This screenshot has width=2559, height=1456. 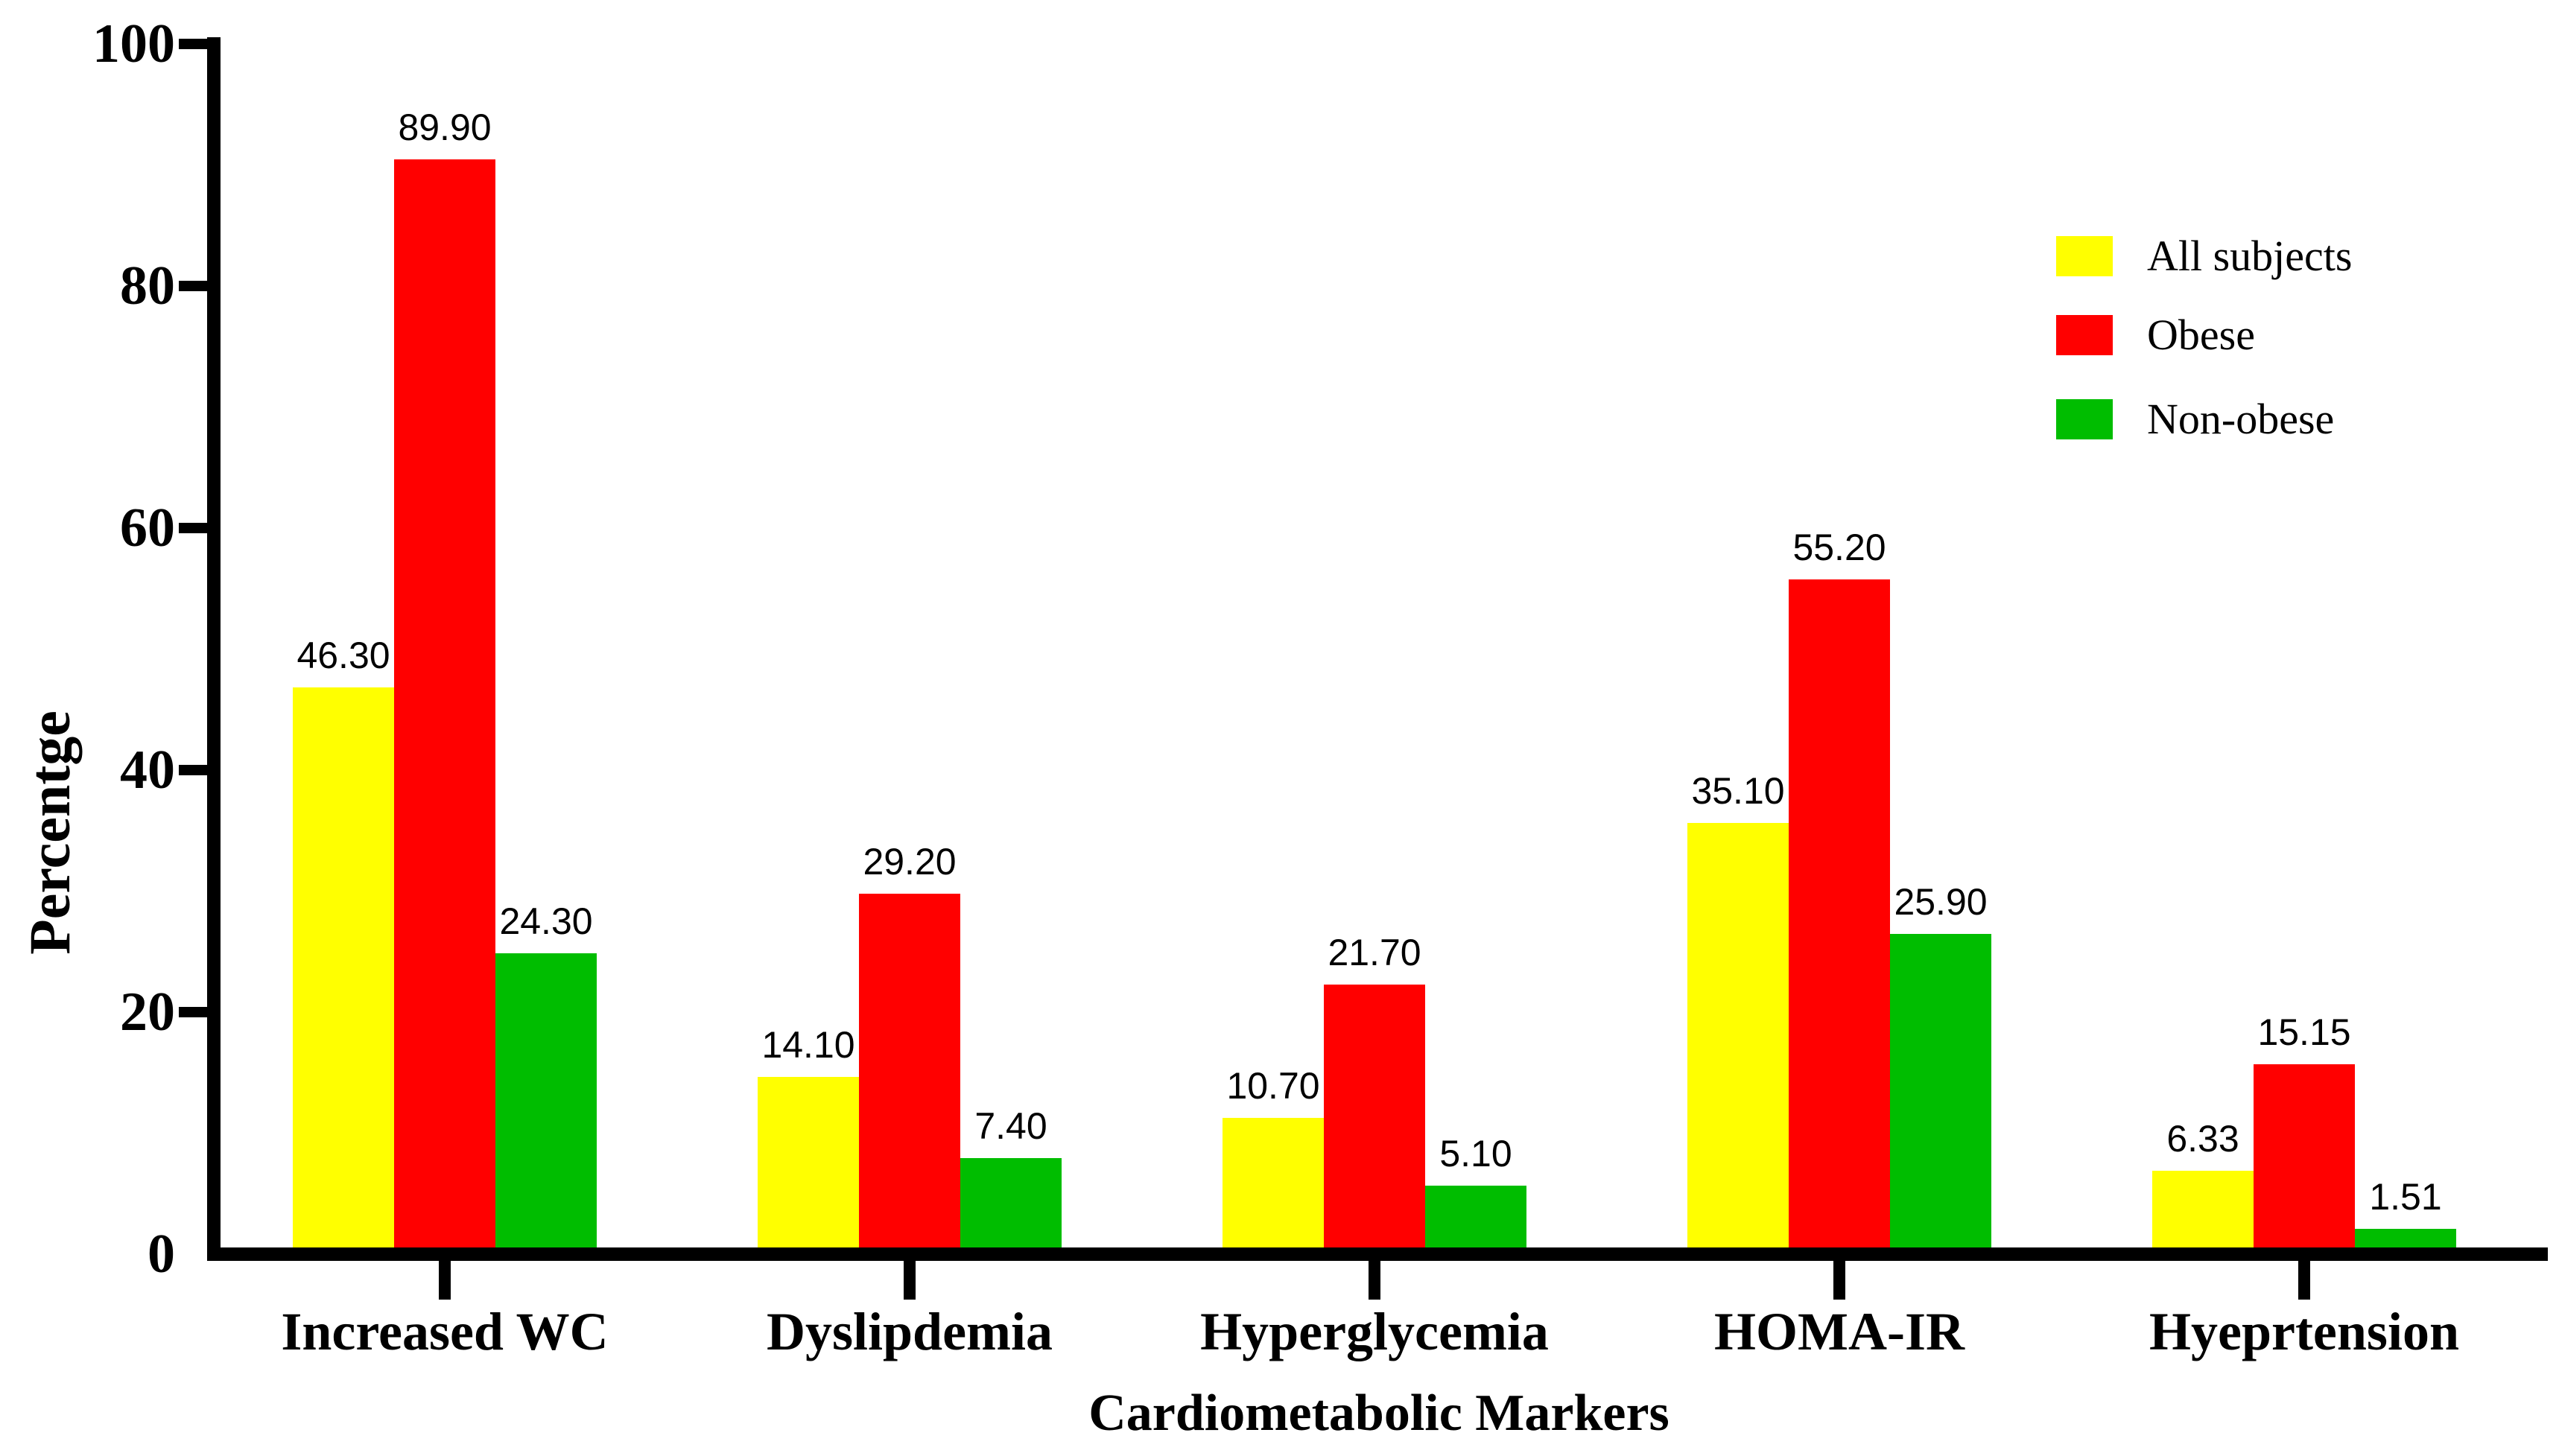 I want to click on y-tick-label-40: 40, so click(x=148, y=770).